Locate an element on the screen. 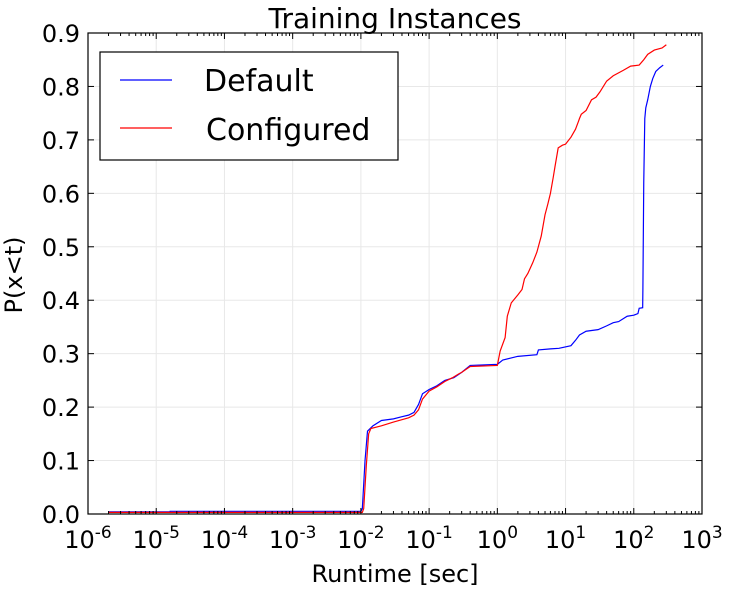 The width and height of the screenshot is (729, 590). x-tick-label: 10⁻⁴ is located at coordinates (225, 538).